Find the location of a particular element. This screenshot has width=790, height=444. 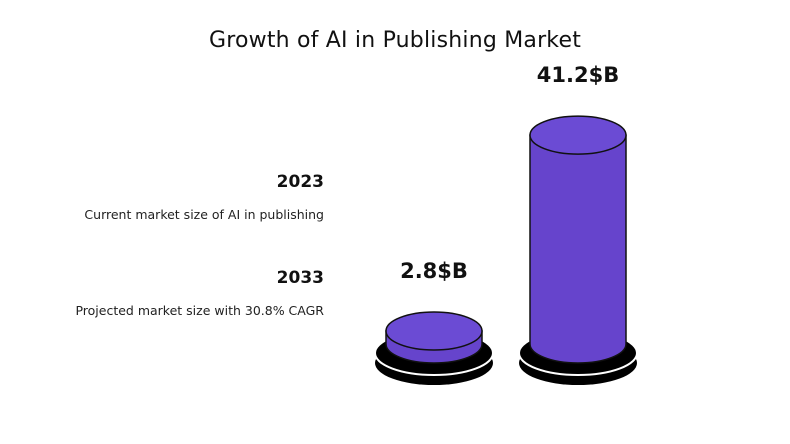

data-label: 2.8$B is located at coordinates (434, 271).